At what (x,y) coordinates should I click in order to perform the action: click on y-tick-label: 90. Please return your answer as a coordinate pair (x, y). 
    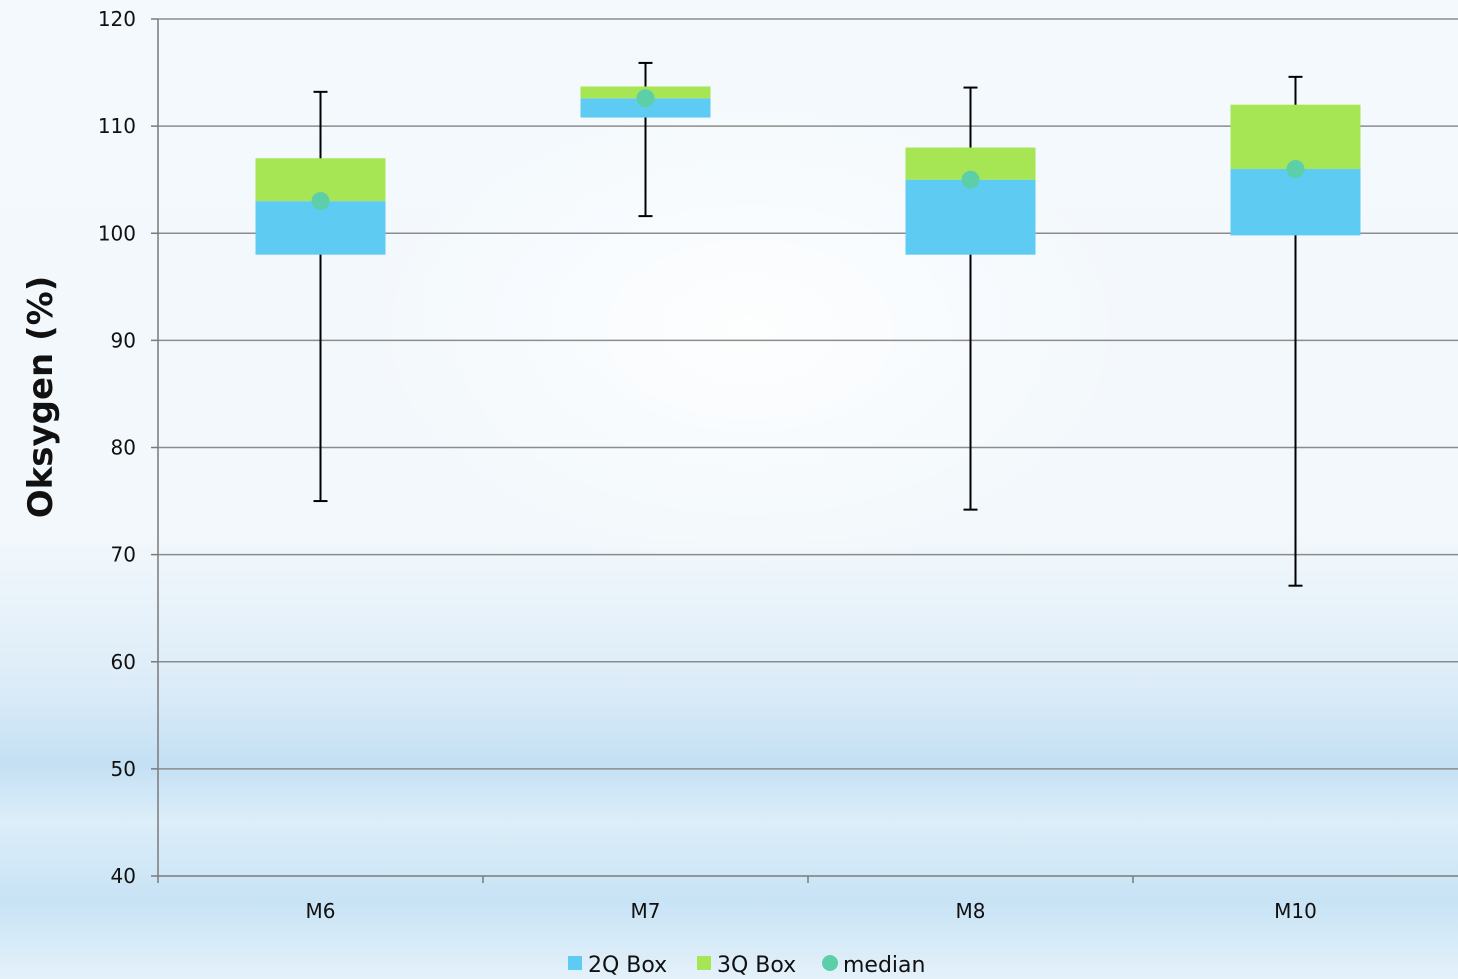
    Looking at the image, I should click on (123, 340).